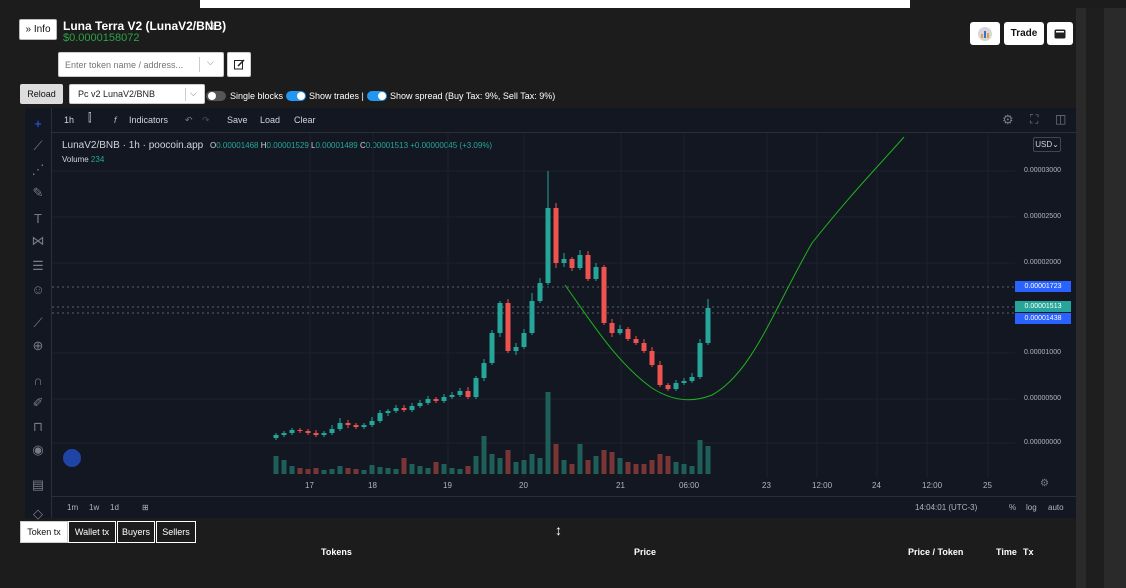 The width and height of the screenshot is (1126, 588). Describe the element at coordinates (72, 458) in the screenshot. I see `tradingview-logo-icon` at that location.